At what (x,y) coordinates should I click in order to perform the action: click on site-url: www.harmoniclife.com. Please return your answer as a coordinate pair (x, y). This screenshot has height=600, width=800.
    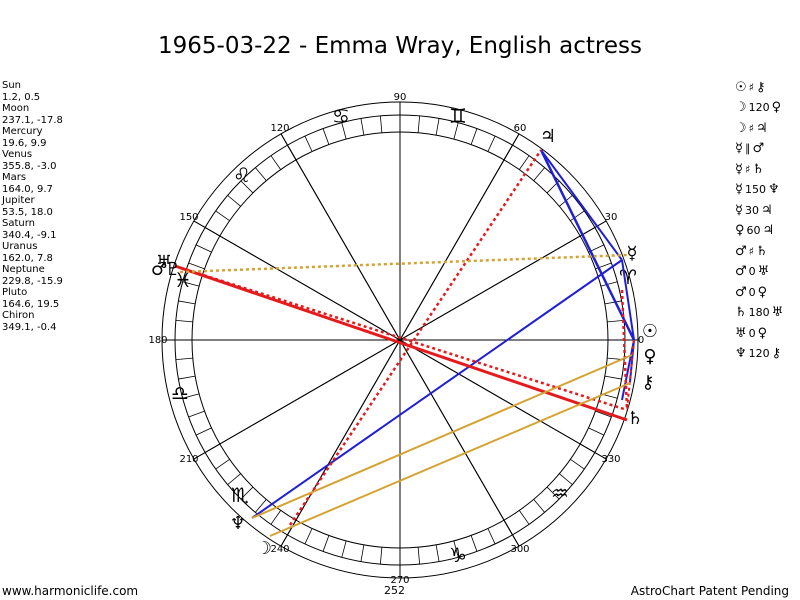
    Looking at the image, I should click on (70, 591).